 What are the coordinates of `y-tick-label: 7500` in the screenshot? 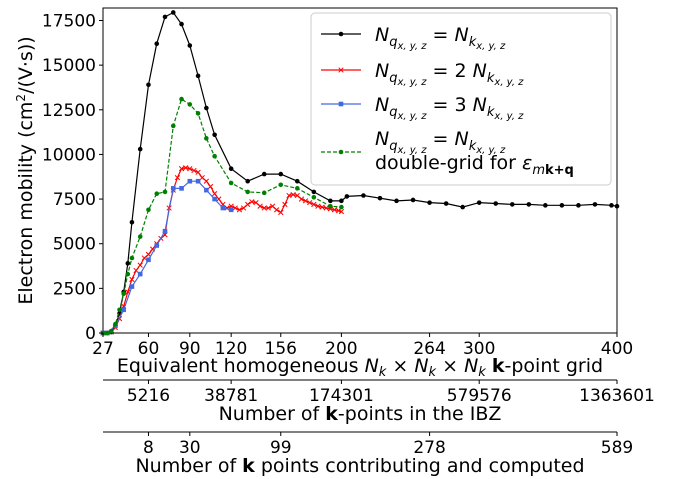 It's located at (74, 200).